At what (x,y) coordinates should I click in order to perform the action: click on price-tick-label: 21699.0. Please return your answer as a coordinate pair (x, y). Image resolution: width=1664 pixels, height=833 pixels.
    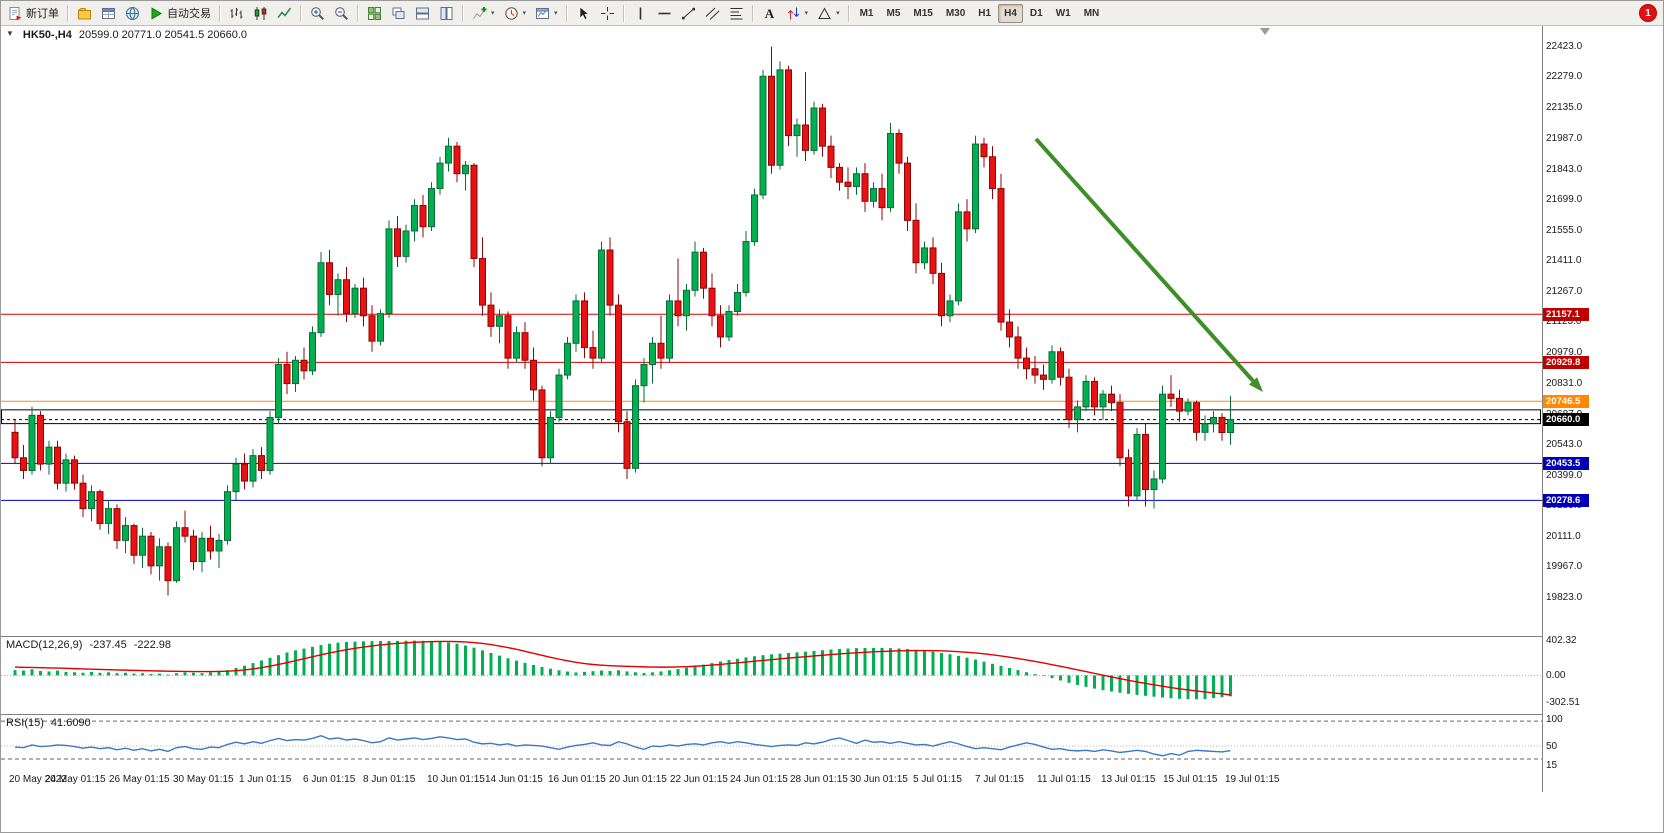
    Looking at the image, I should click on (1564, 200).